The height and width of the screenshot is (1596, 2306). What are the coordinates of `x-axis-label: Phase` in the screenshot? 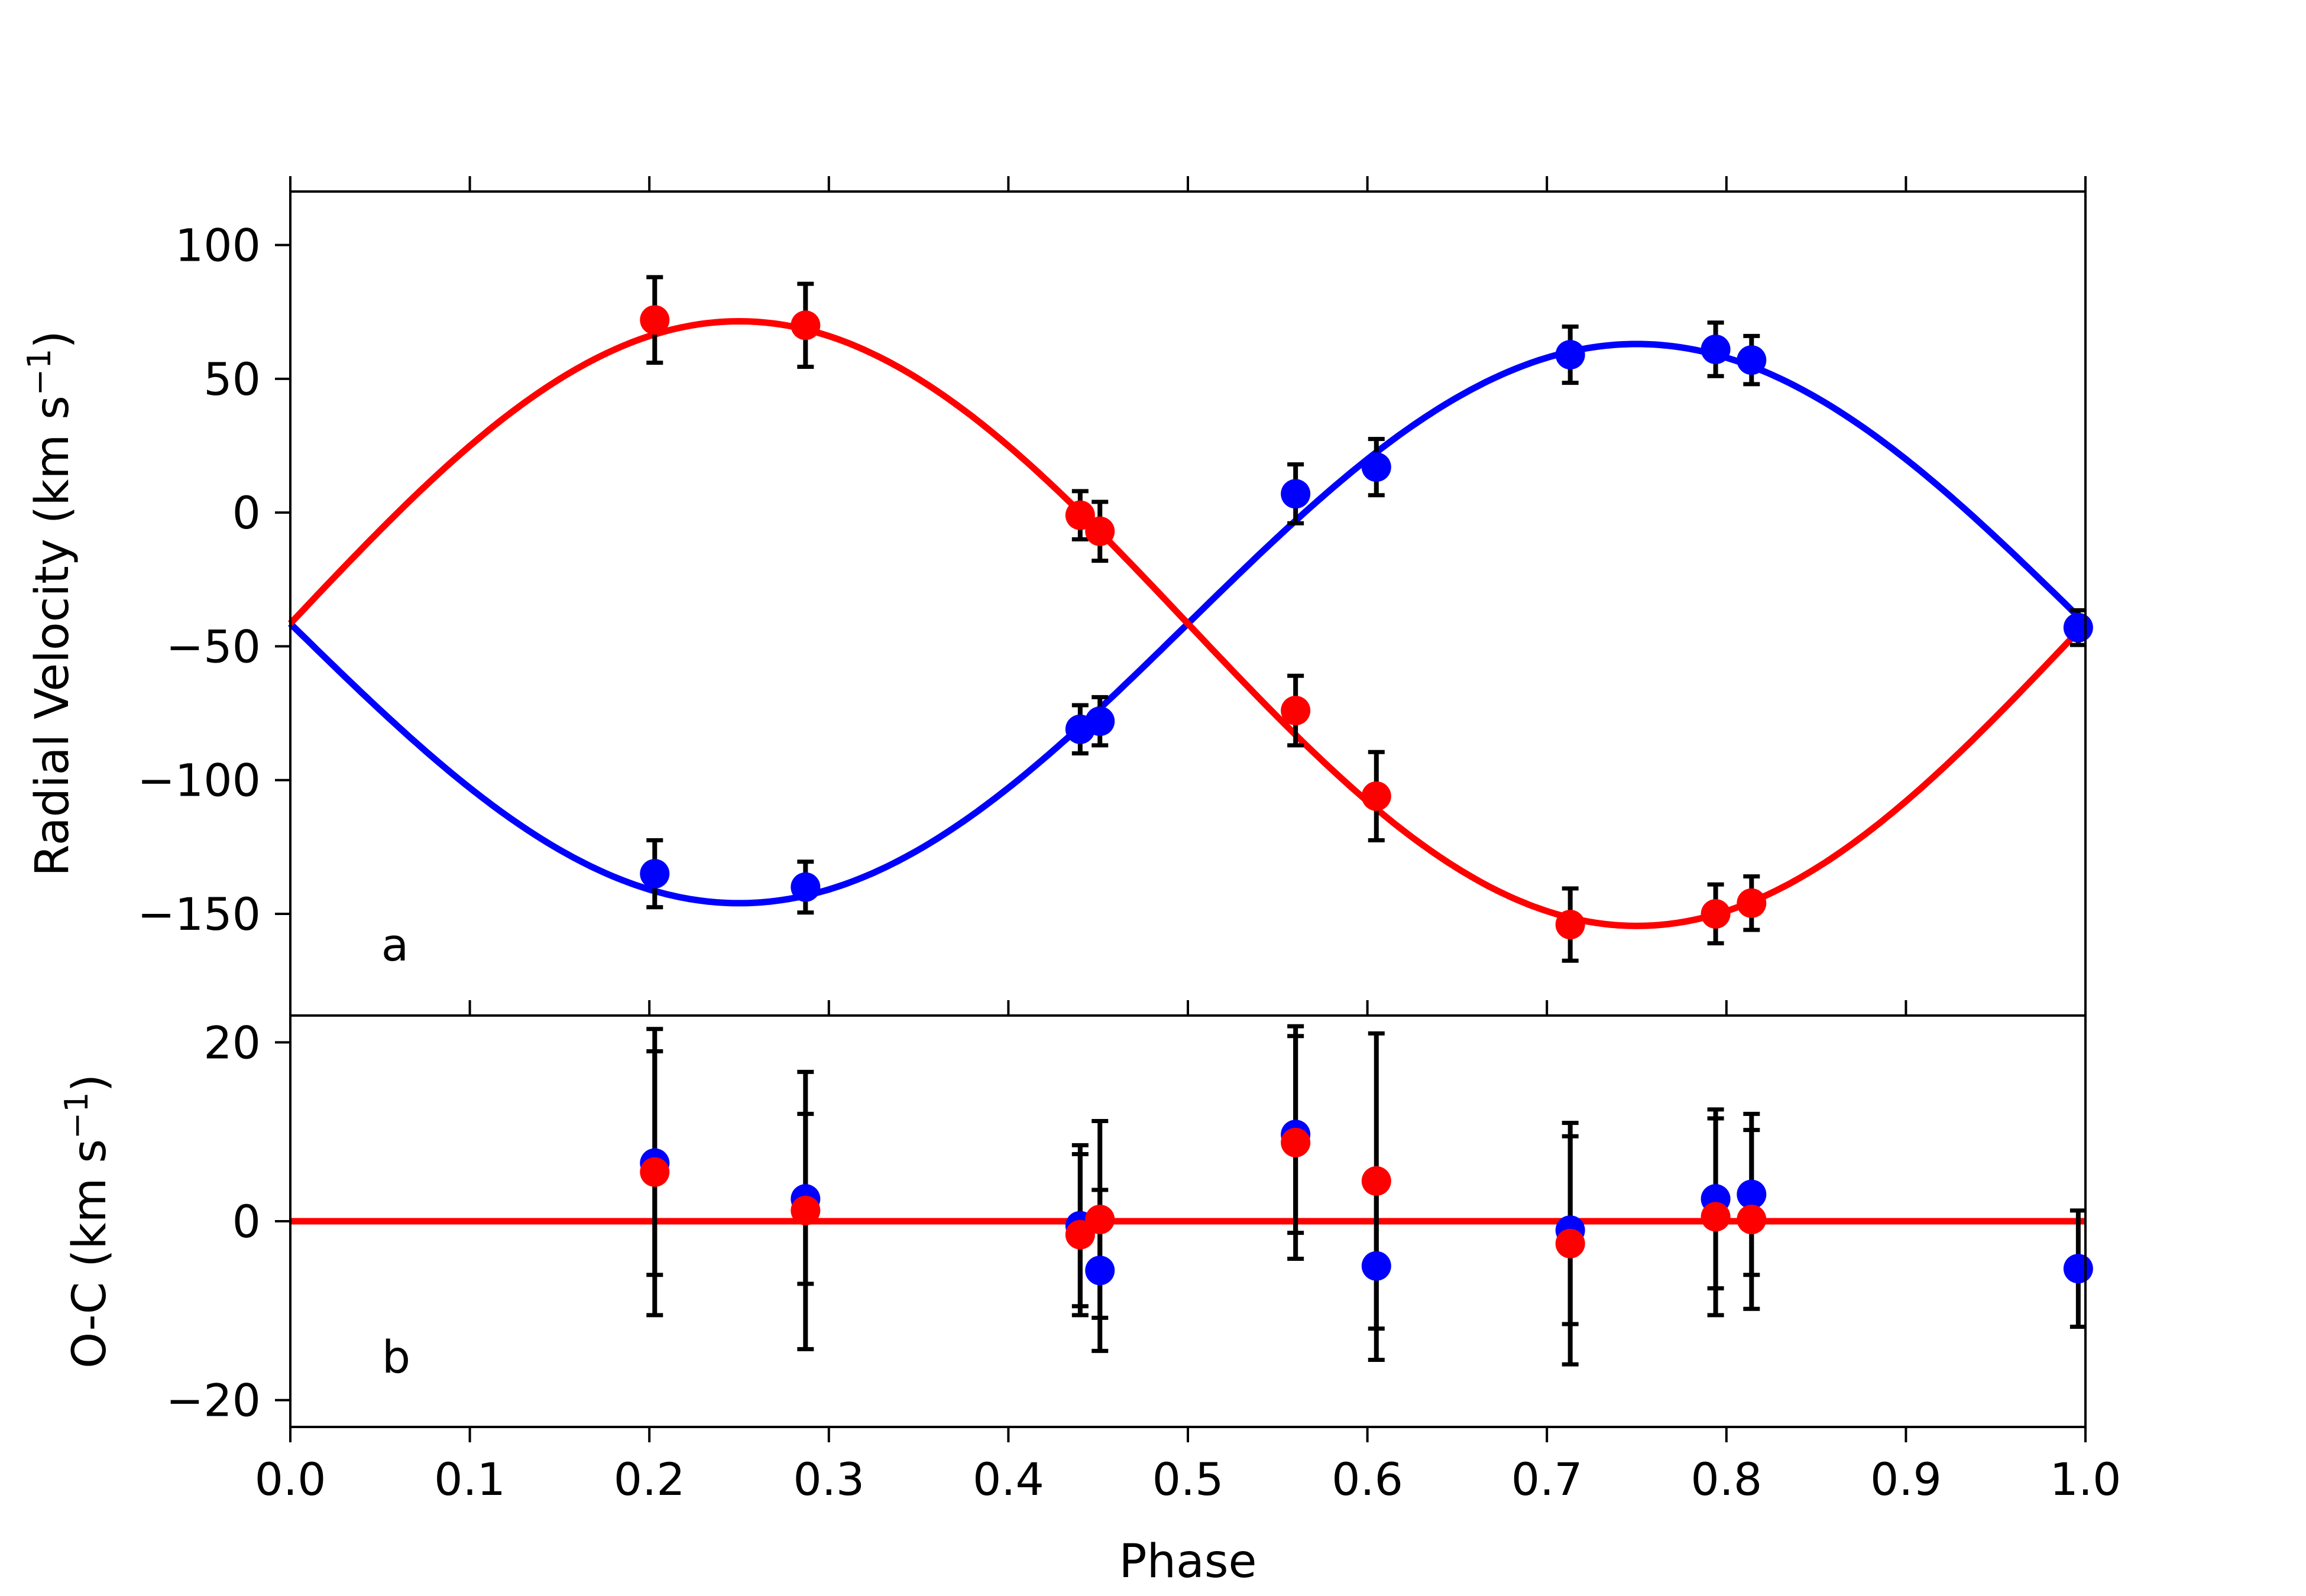 It's located at (1188, 1561).